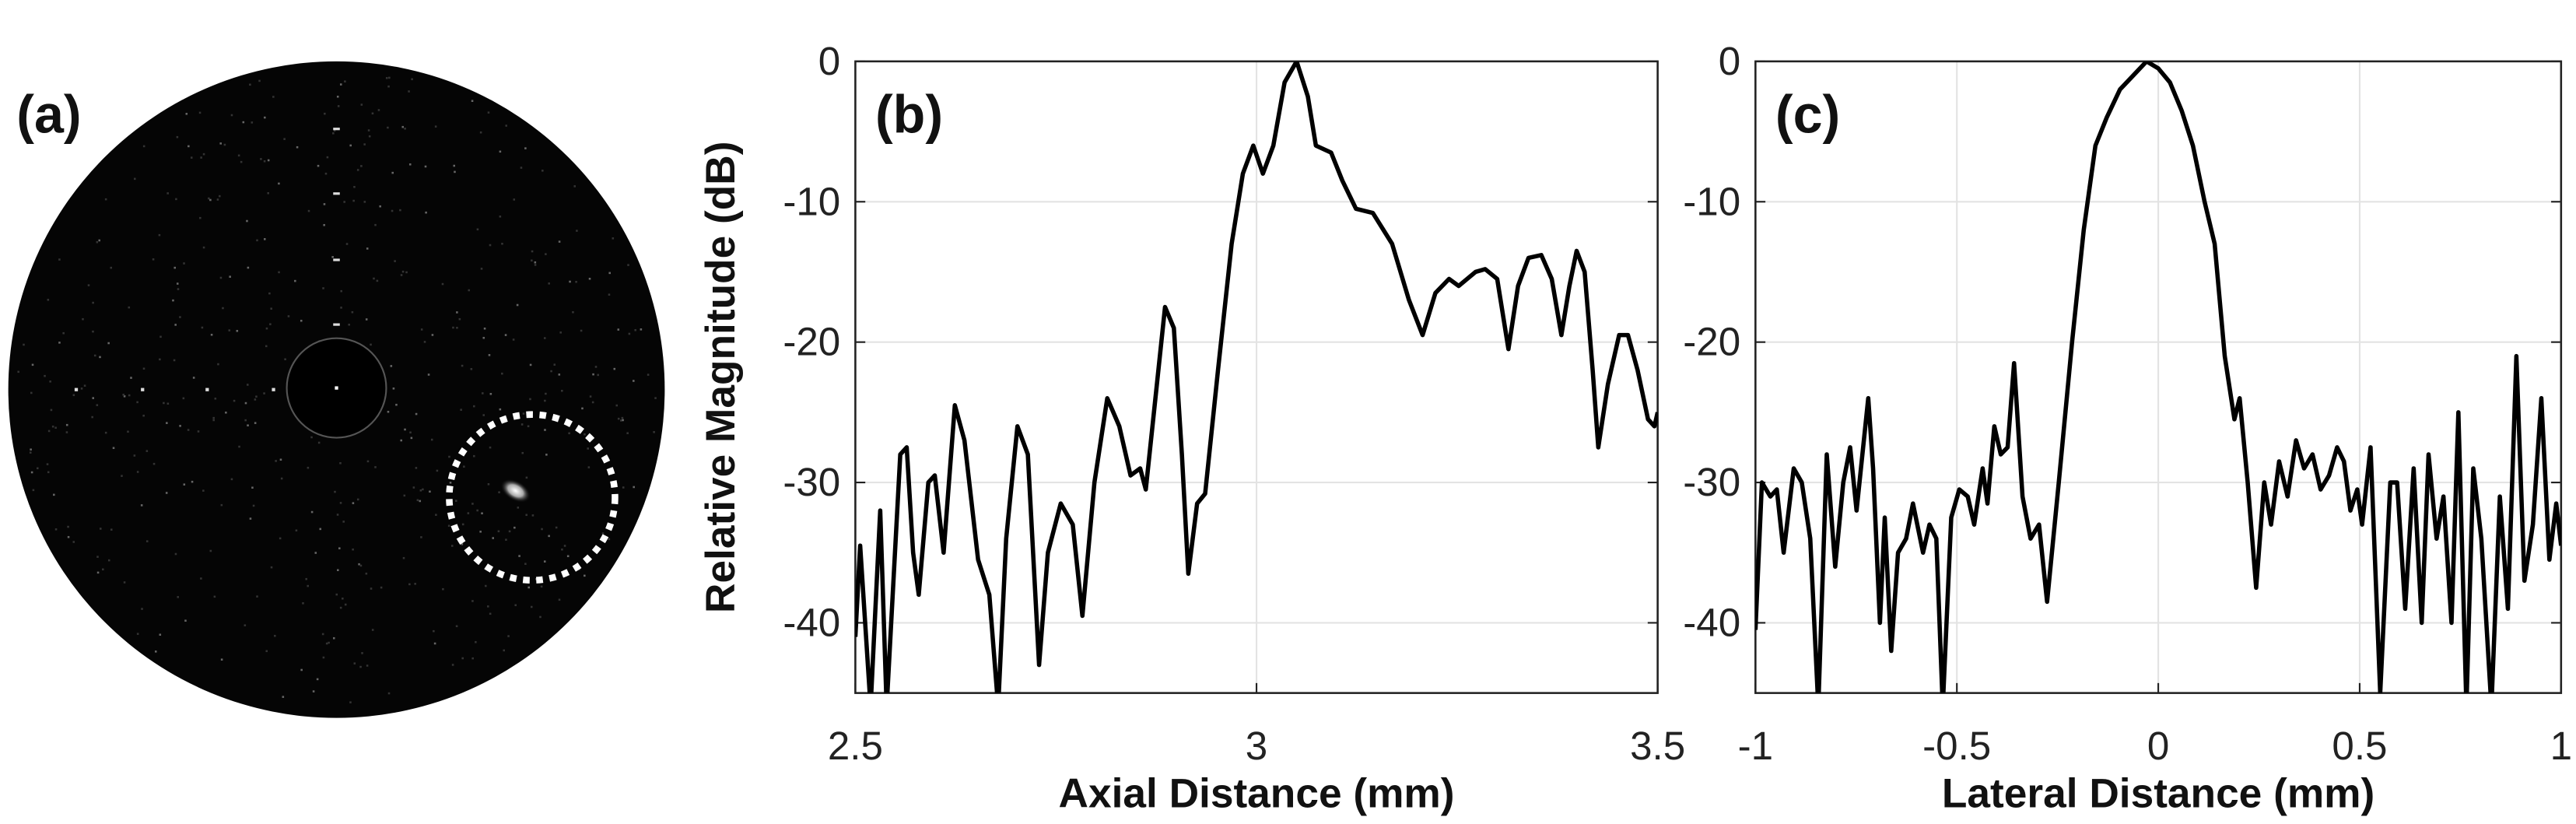  What do you see at coordinates (812, 482) in the screenshot?
I see `y-tick-label: -30` at bounding box center [812, 482].